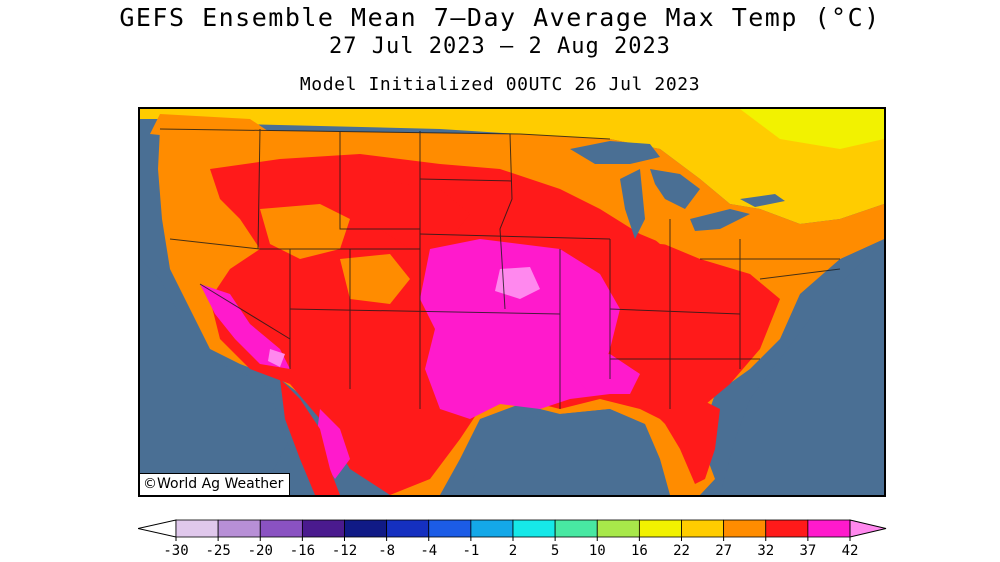  Describe the element at coordinates (260, 551) in the screenshot. I see `colorbar-tick-label: -20` at that location.